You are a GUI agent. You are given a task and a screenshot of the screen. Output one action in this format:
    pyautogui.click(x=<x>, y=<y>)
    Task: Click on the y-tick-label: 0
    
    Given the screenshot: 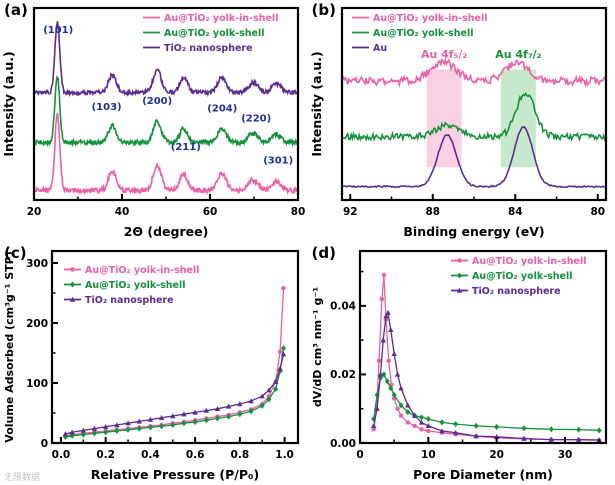 What is the action you would take?
    pyautogui.click(x=44, y=443)
    